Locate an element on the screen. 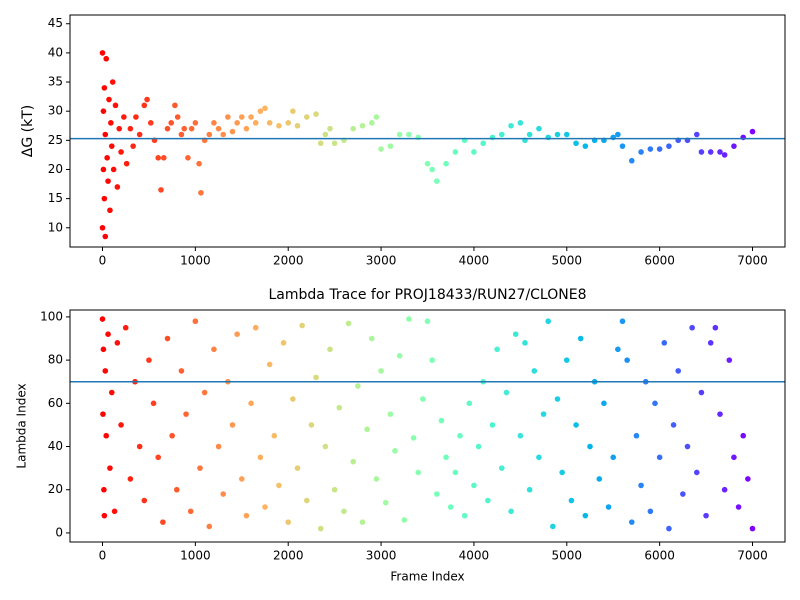 Image resolution: width=800 pixels, height=600 pixels. chart-title: Lambda Trace for PROJ18433/RUN27/CLONE8 is located at coordinates (428, 295).